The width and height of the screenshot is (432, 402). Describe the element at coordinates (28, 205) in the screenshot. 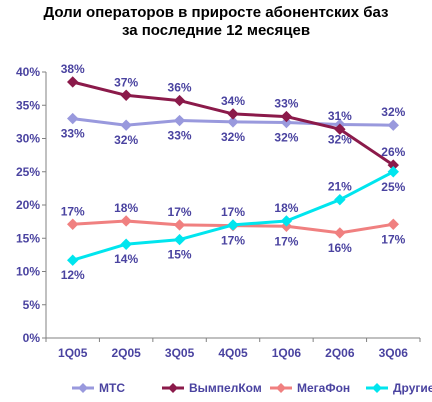

I see `y-tick-label: 20%` at that location.